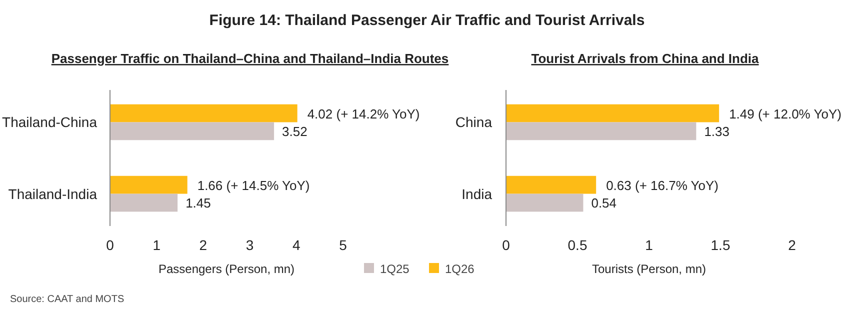 The height and width of the screenshot is (317, 855). What do you see at coordinates (296, 245) in the screenshot?
I see `x-tick-label: 4` at bounding box center [296, 245].